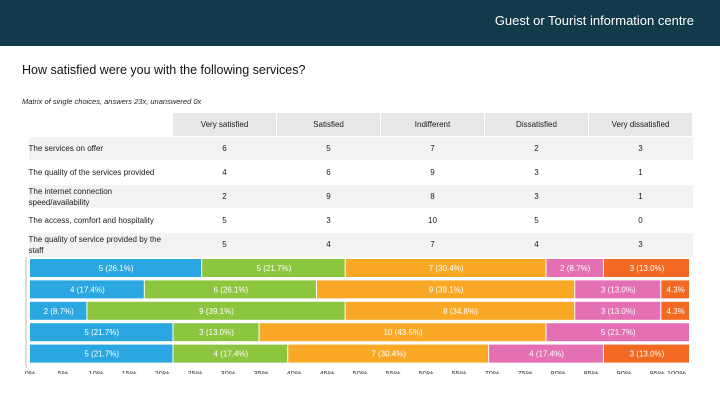 Image resolution: width=720 pixels, height=405 pixels. Describe the element at coordinates (100, 172) in the screenshot. I see `row-label: The quality of the services provided` at that location.